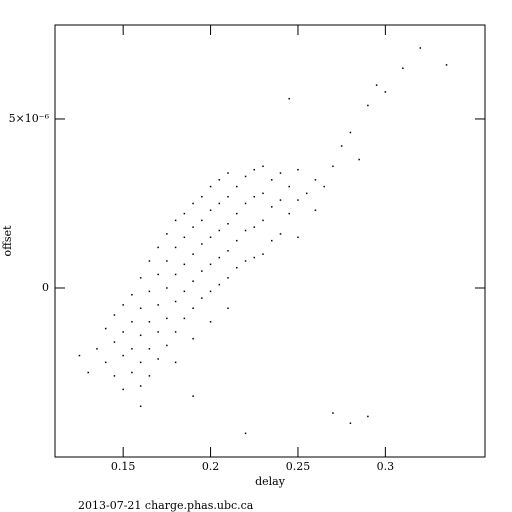 This screenshot has width=512, height=512. I want to click on y-axis-label: offset, so click(7, 241).